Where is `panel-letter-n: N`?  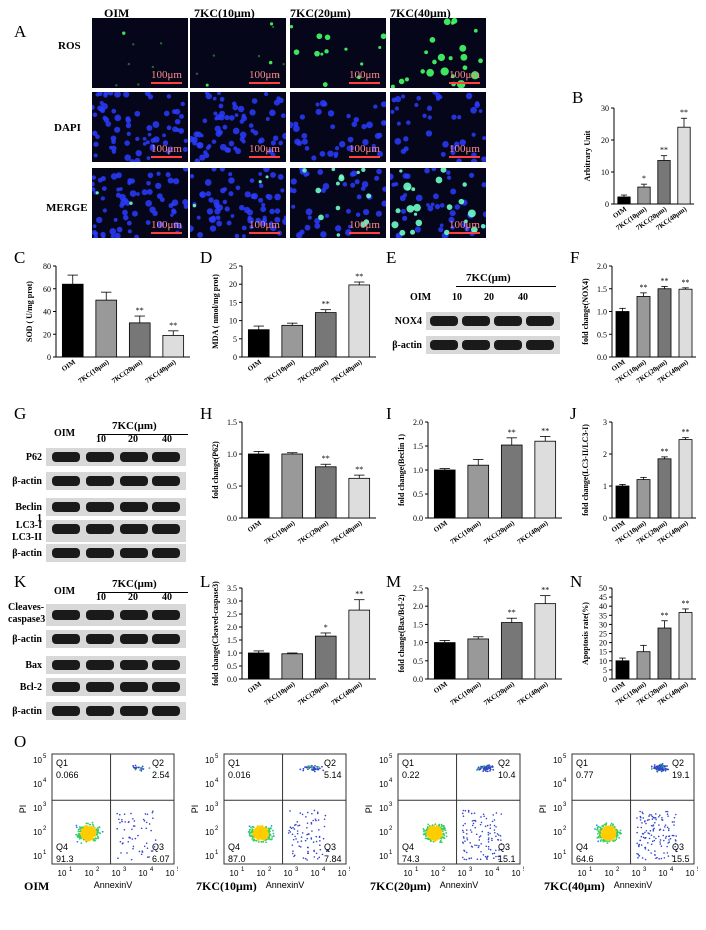
panel-letter-n: N is located at coordinates (576, 581).